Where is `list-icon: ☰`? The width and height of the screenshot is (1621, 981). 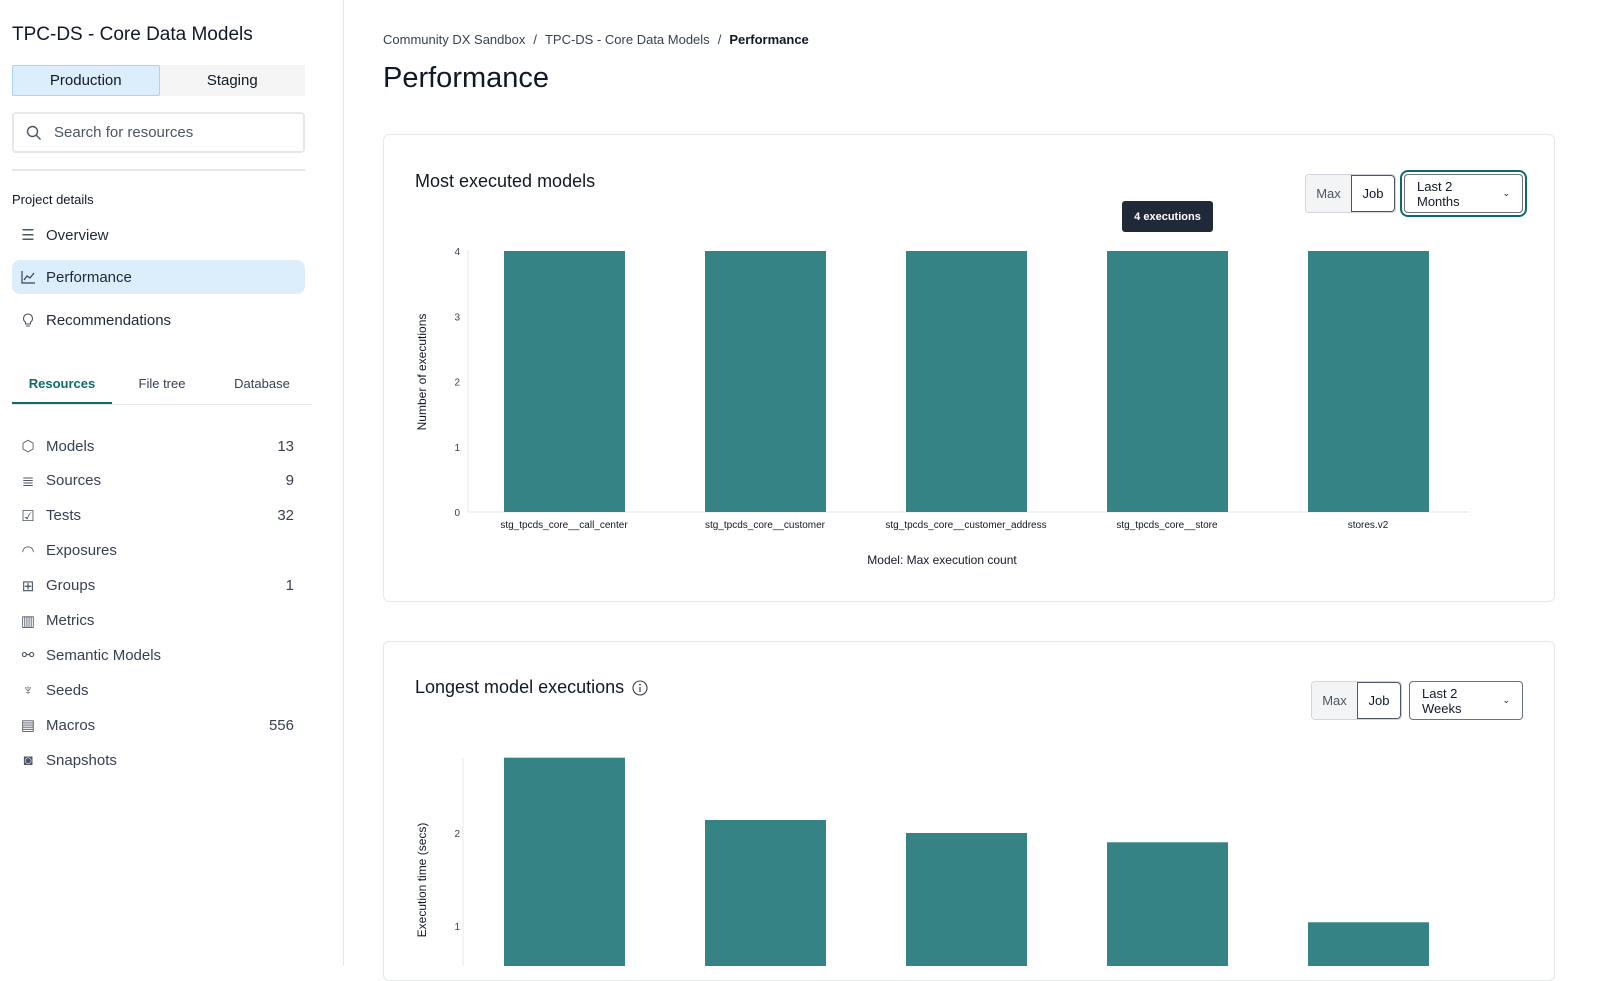
list-icon: ☰ is located at coordinates (28, 235).